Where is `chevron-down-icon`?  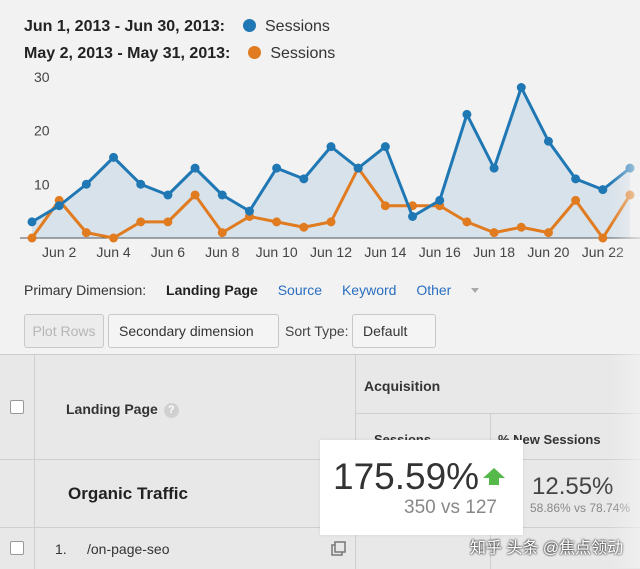 chevron-down-icon is located at coordinates (475, 290).